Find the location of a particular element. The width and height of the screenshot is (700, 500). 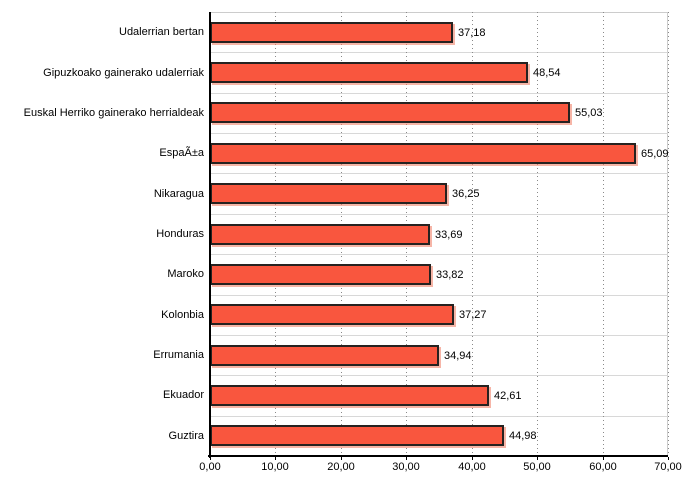

x-tick-label: 20,00 is located at coordinates (341, 467).